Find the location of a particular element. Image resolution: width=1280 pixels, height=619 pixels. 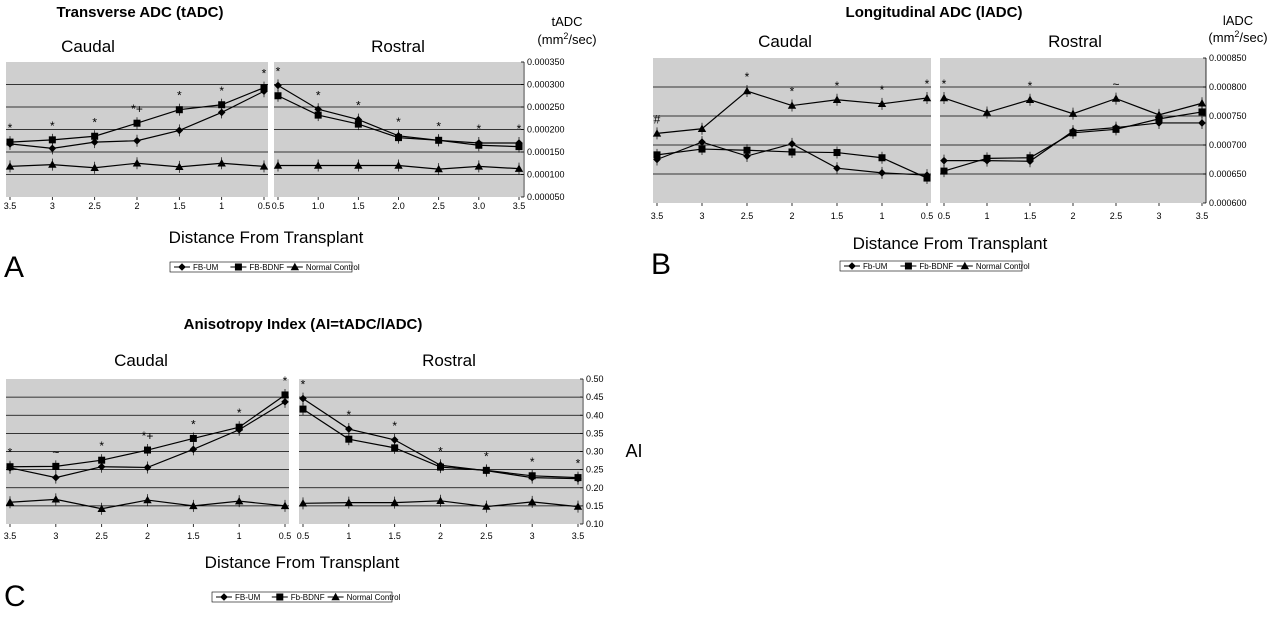

y-tick-label: 0.000100 is located at coordinates (546, 175).